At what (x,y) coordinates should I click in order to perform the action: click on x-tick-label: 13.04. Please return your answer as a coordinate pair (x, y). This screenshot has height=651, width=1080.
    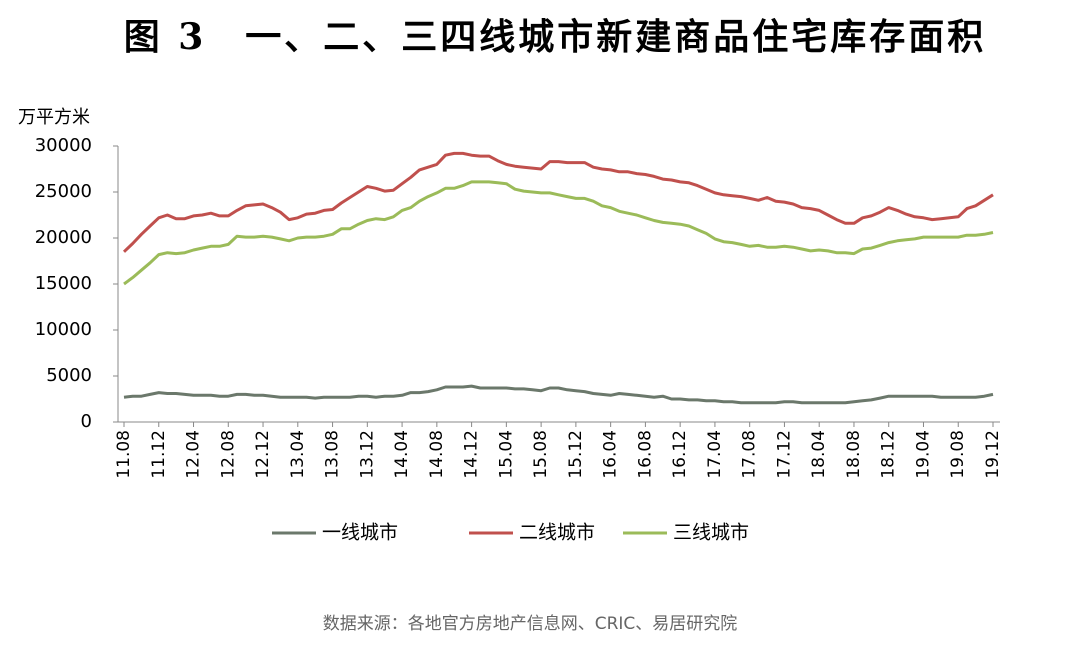
    Looking at the image, I should click on (298, 454).